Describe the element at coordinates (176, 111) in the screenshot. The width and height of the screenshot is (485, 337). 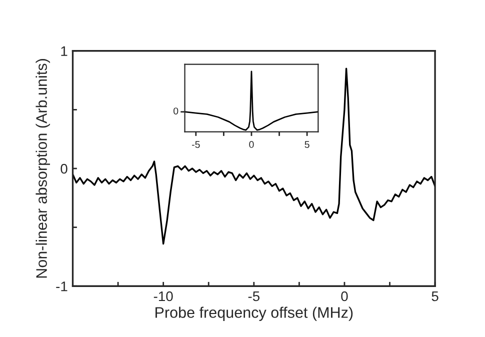
I see `annotation: 0` at that location.